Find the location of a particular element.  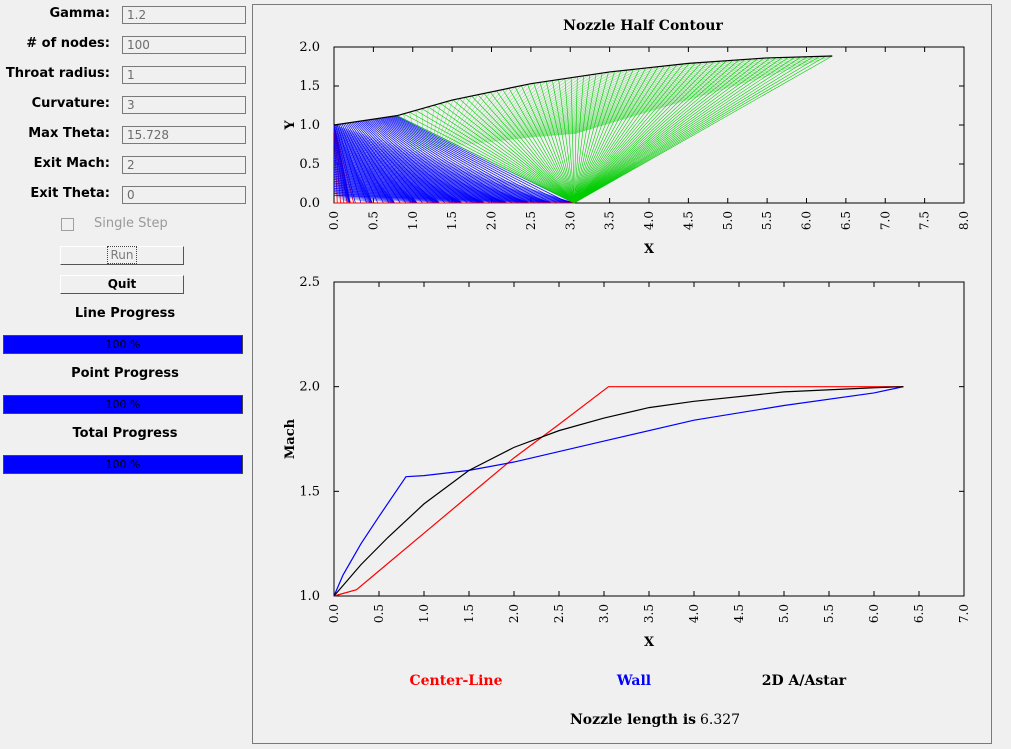

contour-chart-title: Nozzle Half Contour is located at coordinates (643, 26).